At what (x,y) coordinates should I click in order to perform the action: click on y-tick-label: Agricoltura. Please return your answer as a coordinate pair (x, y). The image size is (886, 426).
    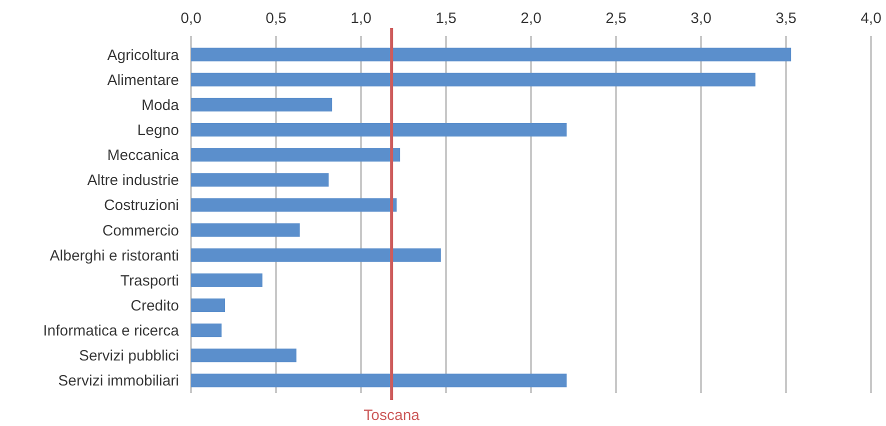
    Looking at the image, I should click on (143, 55).